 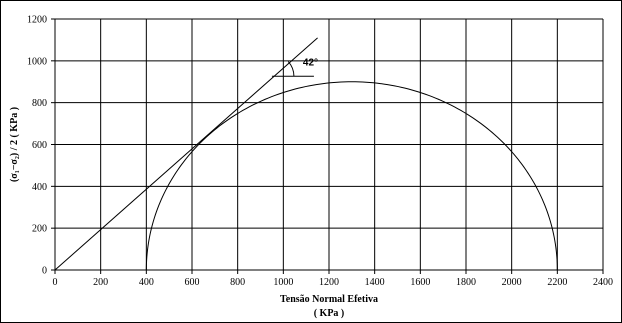 I want to click on x-tick-label: 1000, so click(x=283, y=282).